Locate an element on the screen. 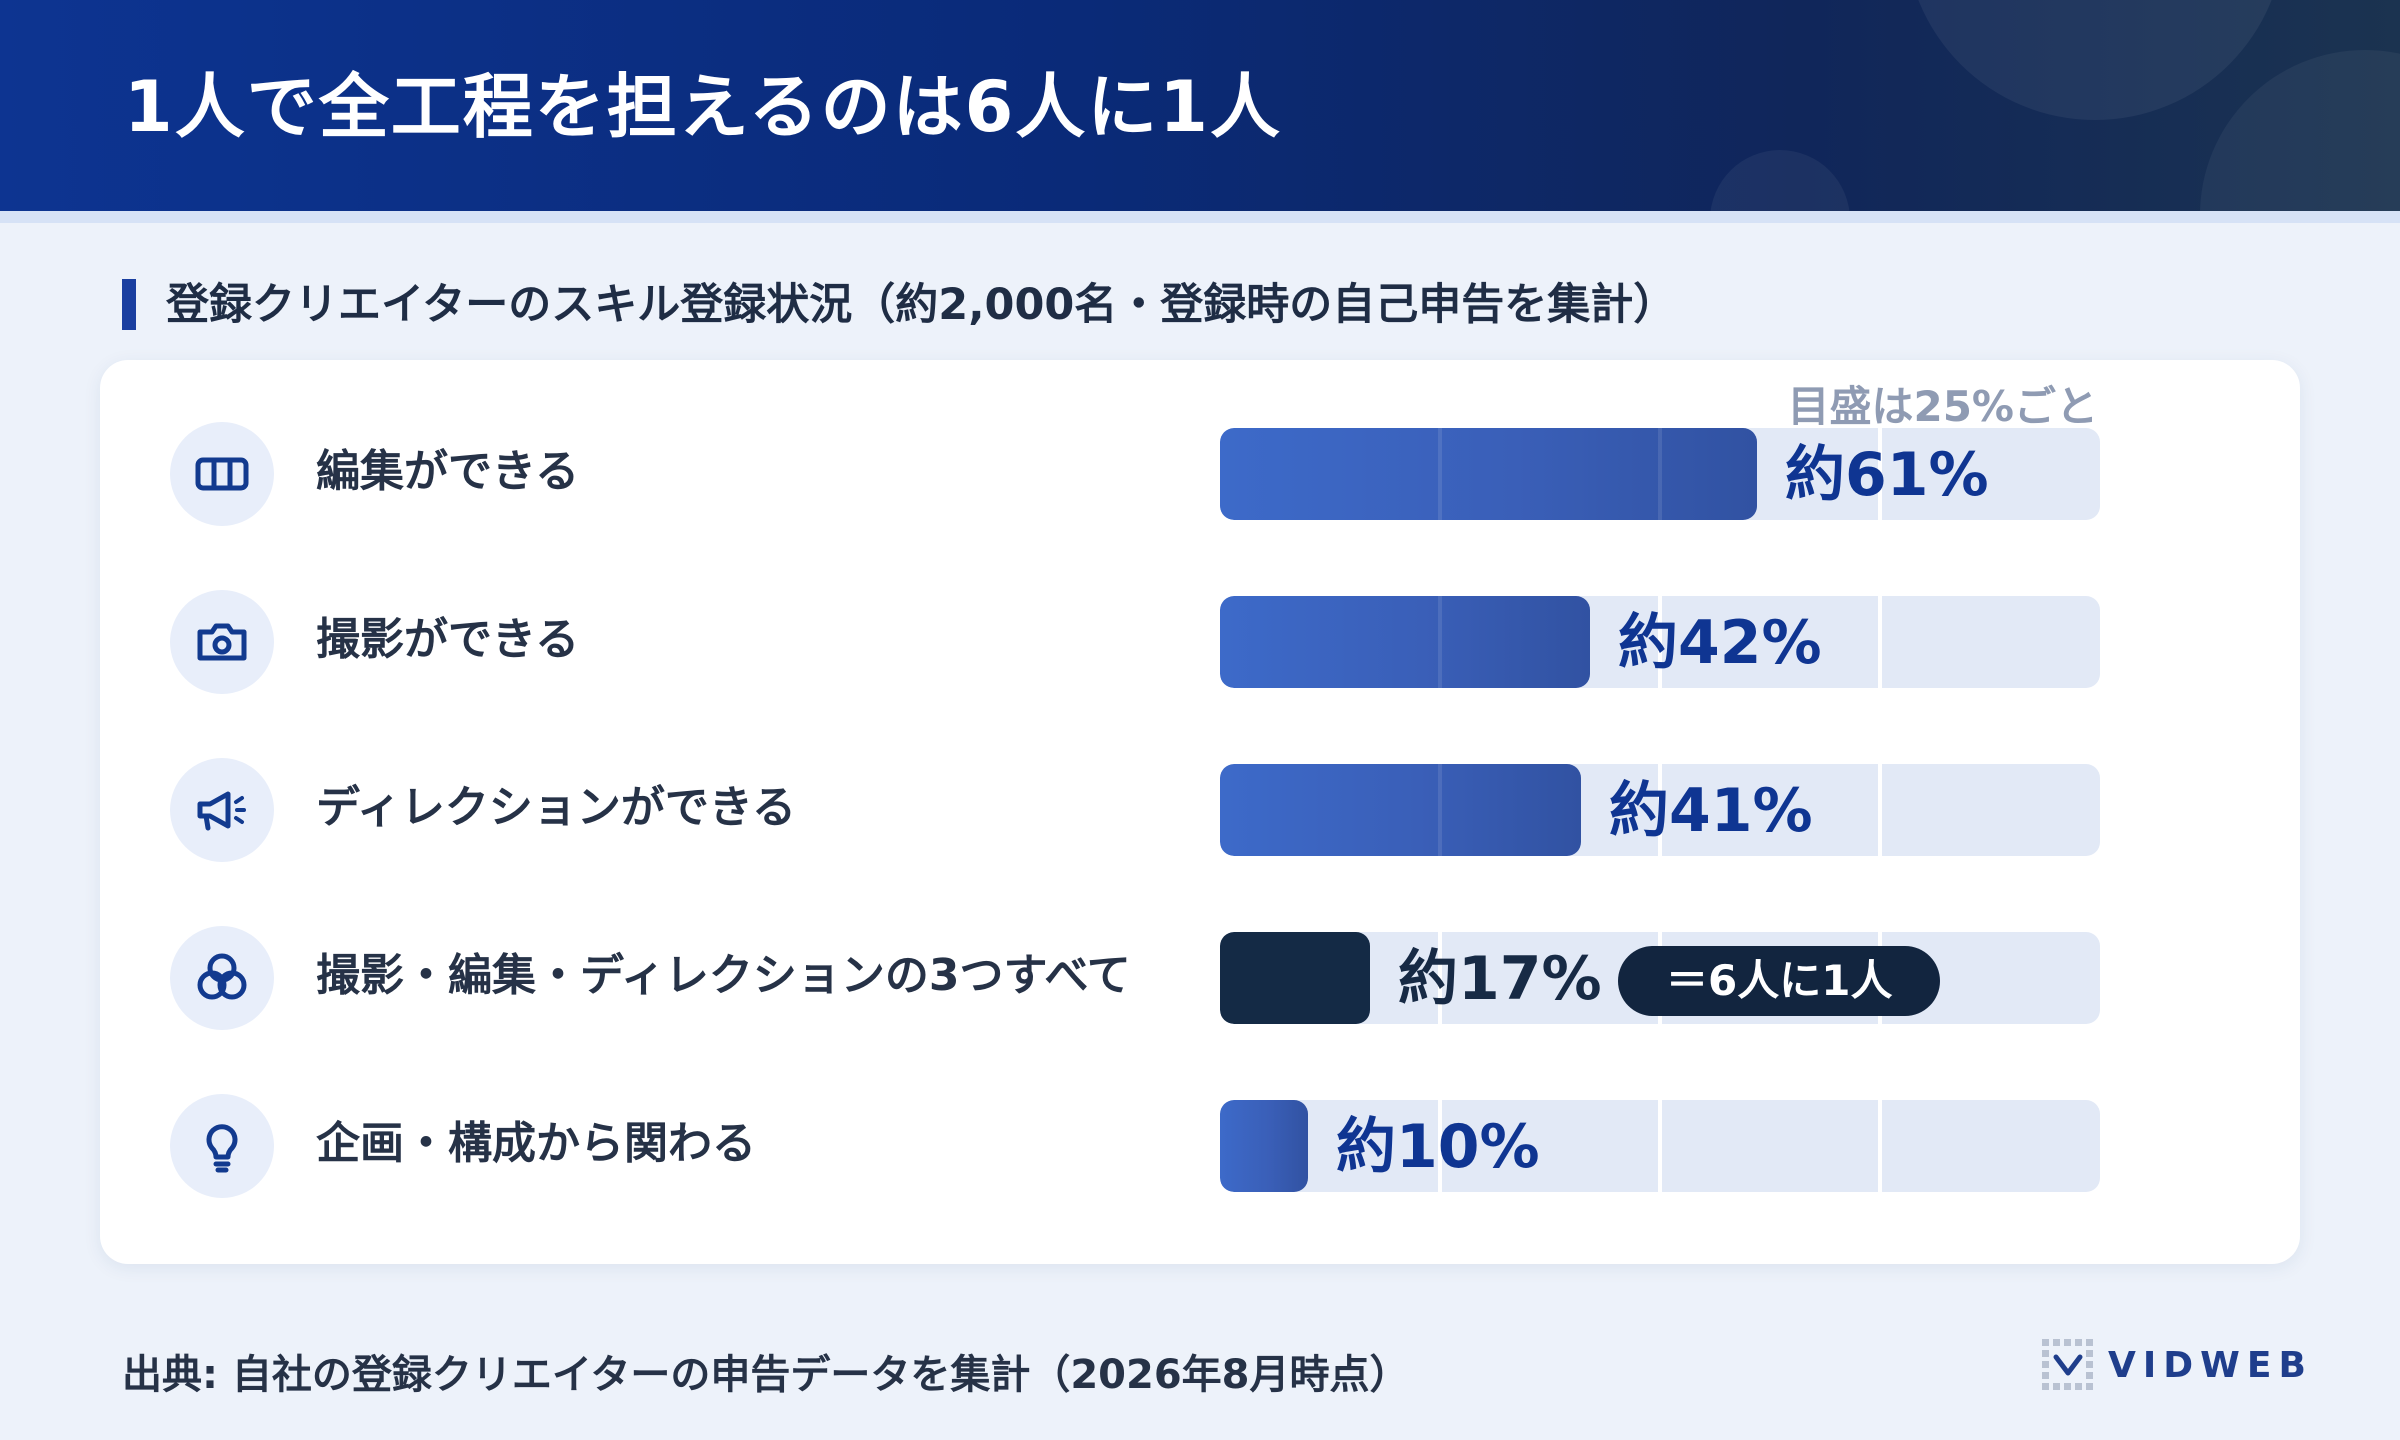 The height and width of the screenshot is (1440, 2400). header-banner: 1人で全工程を担えるのは6人に1人 is located at coordinates (1200, 105).